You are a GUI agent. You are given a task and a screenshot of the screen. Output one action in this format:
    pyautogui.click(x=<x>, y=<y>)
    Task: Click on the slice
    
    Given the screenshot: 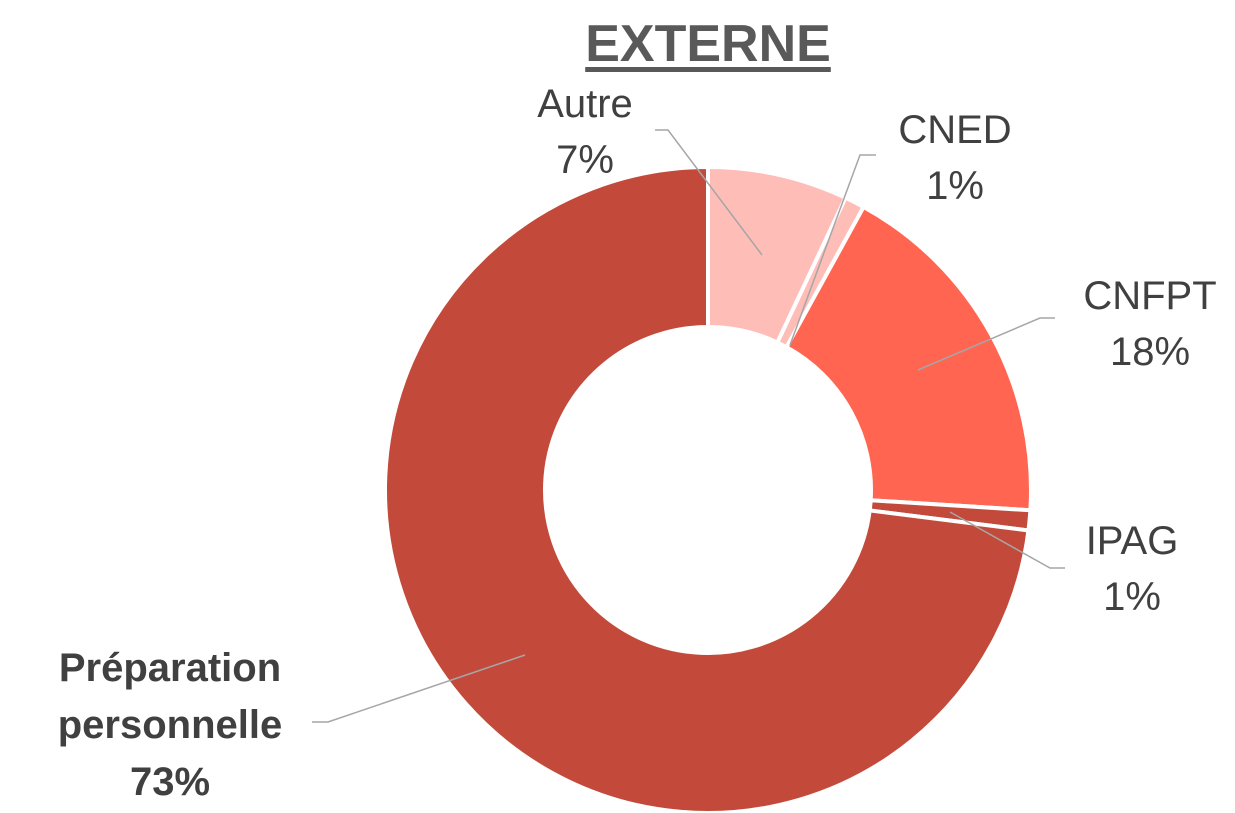 What is the action you would take?
    pyautogui.click(x=908, y=358)
    